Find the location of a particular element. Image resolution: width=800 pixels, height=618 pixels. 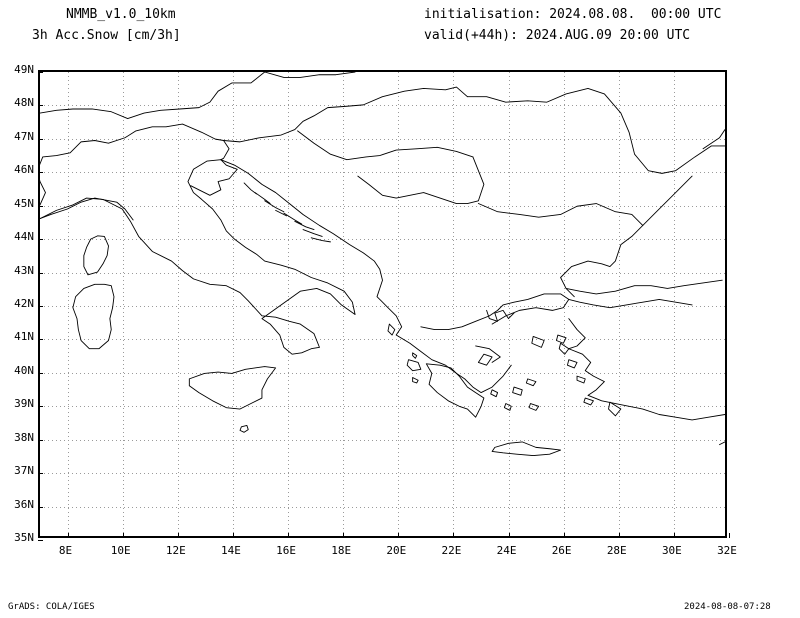

x-axis-tick-label: 24E is located at coordinates (506, 550).